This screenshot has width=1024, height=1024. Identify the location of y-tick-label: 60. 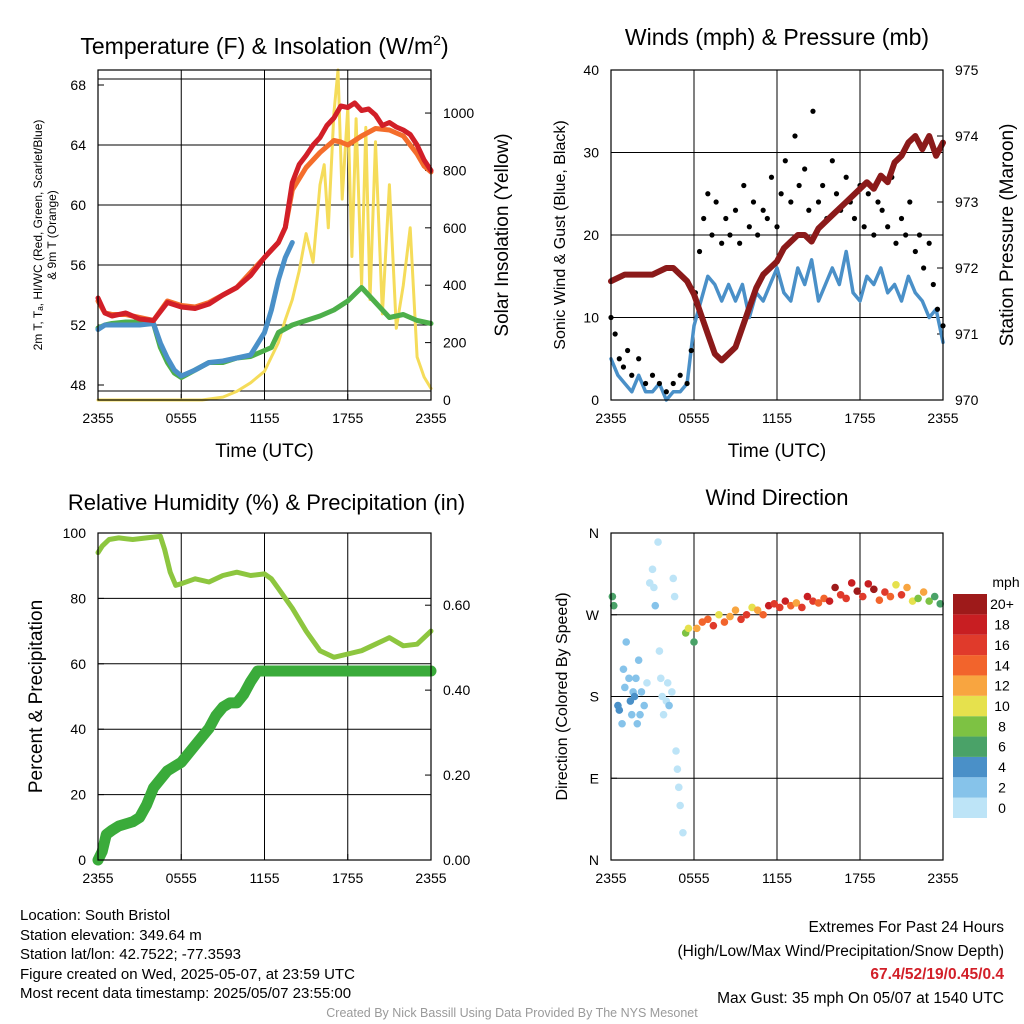
(78, 664).